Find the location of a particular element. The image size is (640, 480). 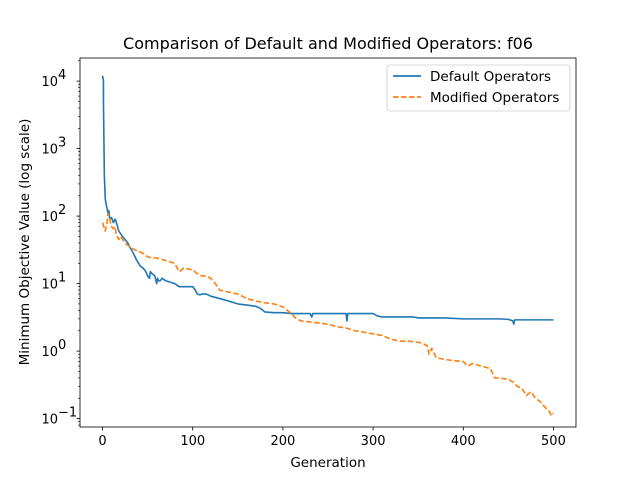

y-tick-exponent: 4 is located at coordinates (62, 75).